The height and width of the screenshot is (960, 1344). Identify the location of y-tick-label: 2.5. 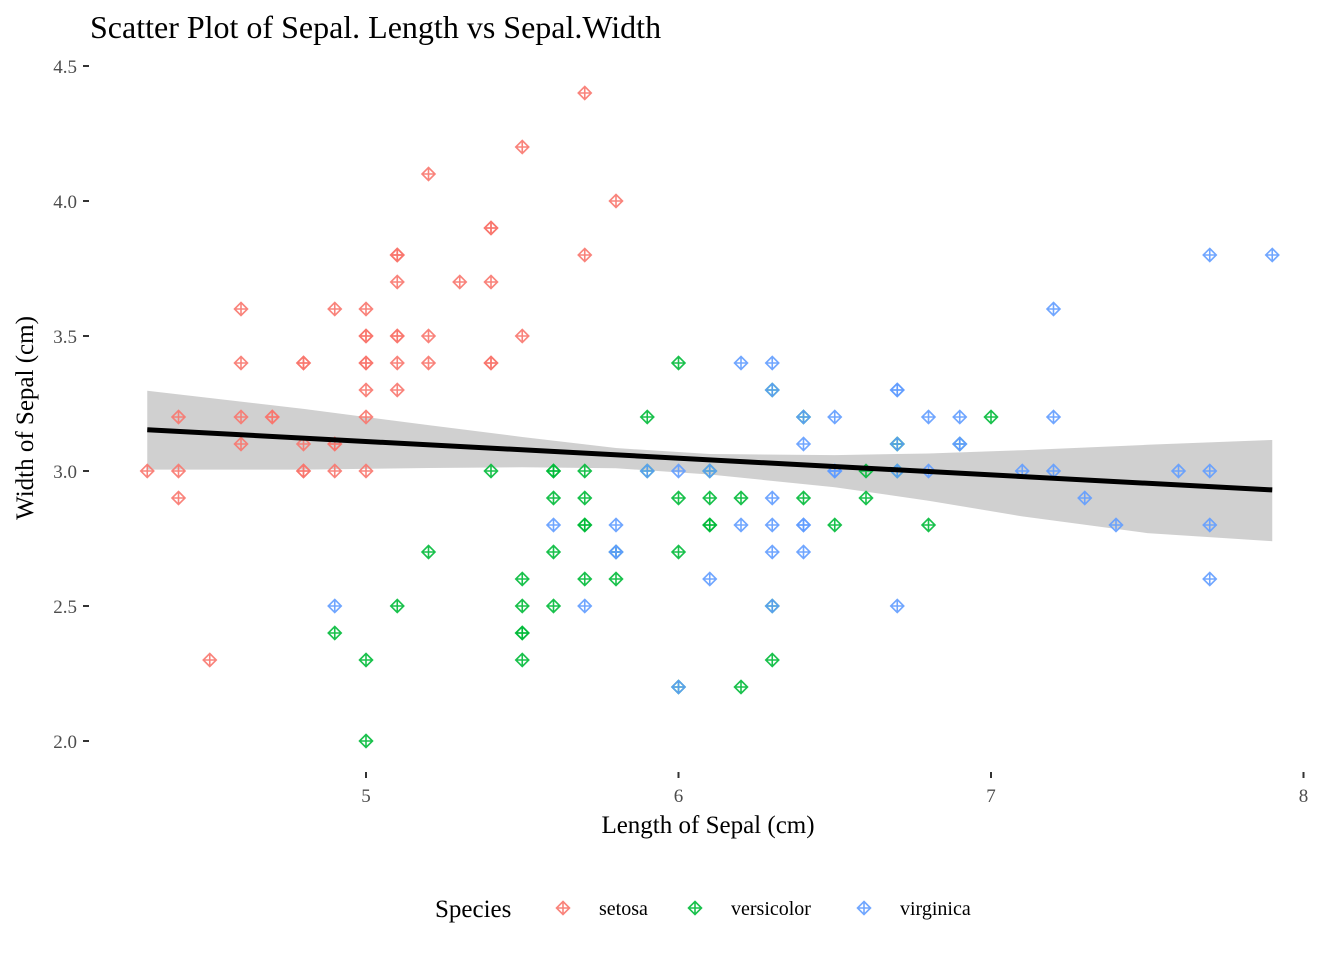
(65, 607).